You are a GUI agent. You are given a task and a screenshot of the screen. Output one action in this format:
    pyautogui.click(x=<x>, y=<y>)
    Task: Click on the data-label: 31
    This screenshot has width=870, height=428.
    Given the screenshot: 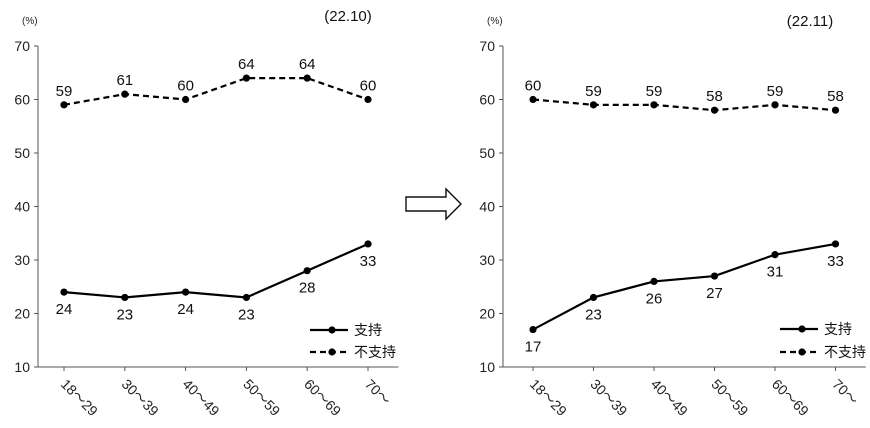 What is the action you would take?
    pyautogui.click(x=775, y=272)
    